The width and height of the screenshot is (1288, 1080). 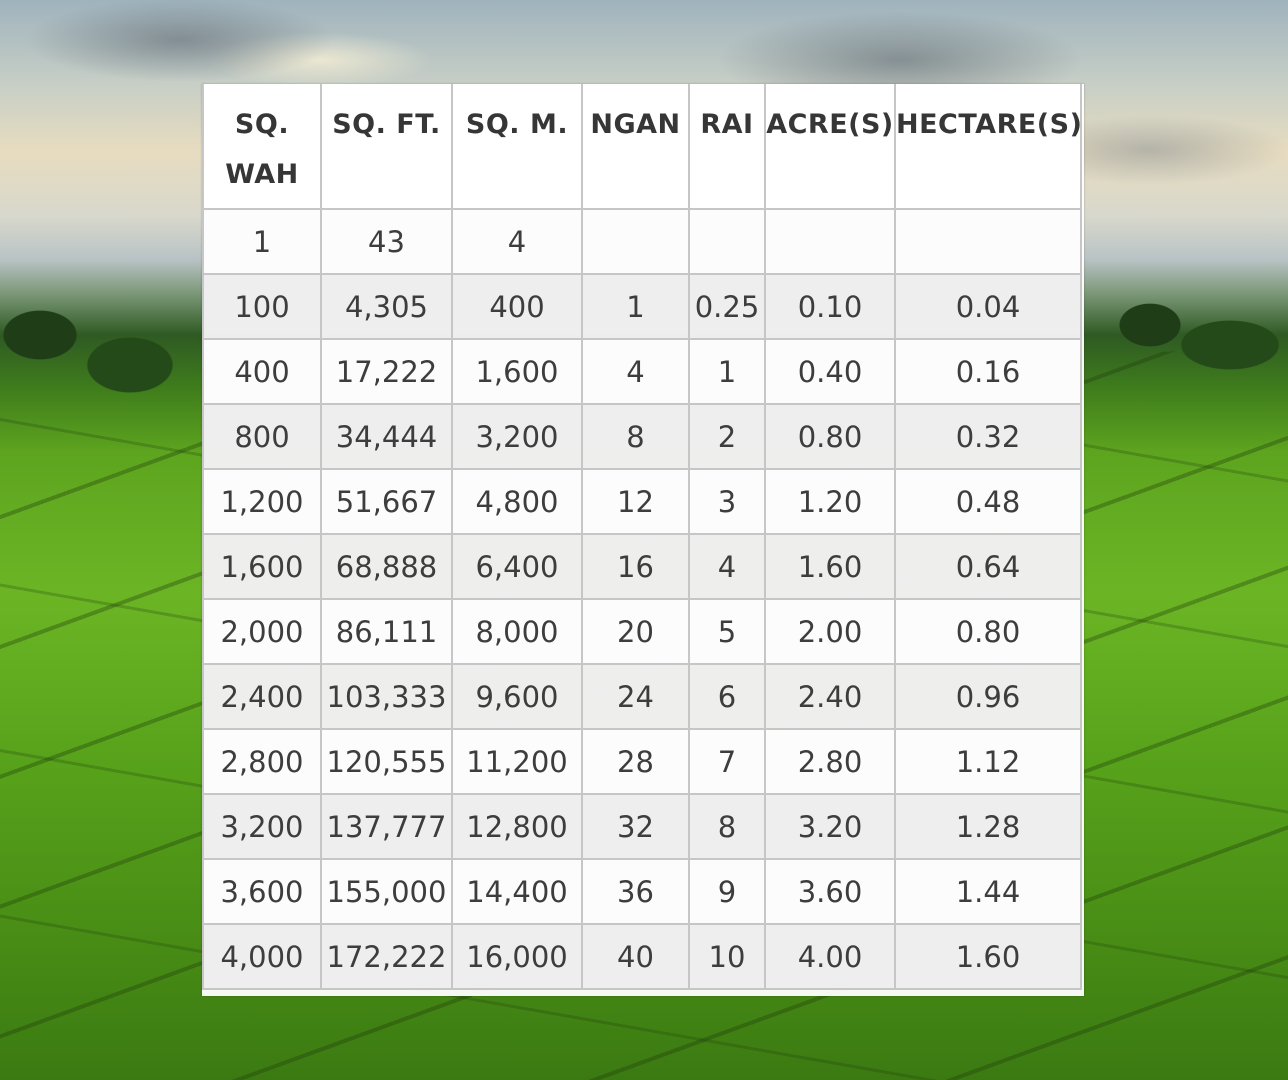 I want to click on cell-sq-ft: 4,305, so click(x=386, y=306).